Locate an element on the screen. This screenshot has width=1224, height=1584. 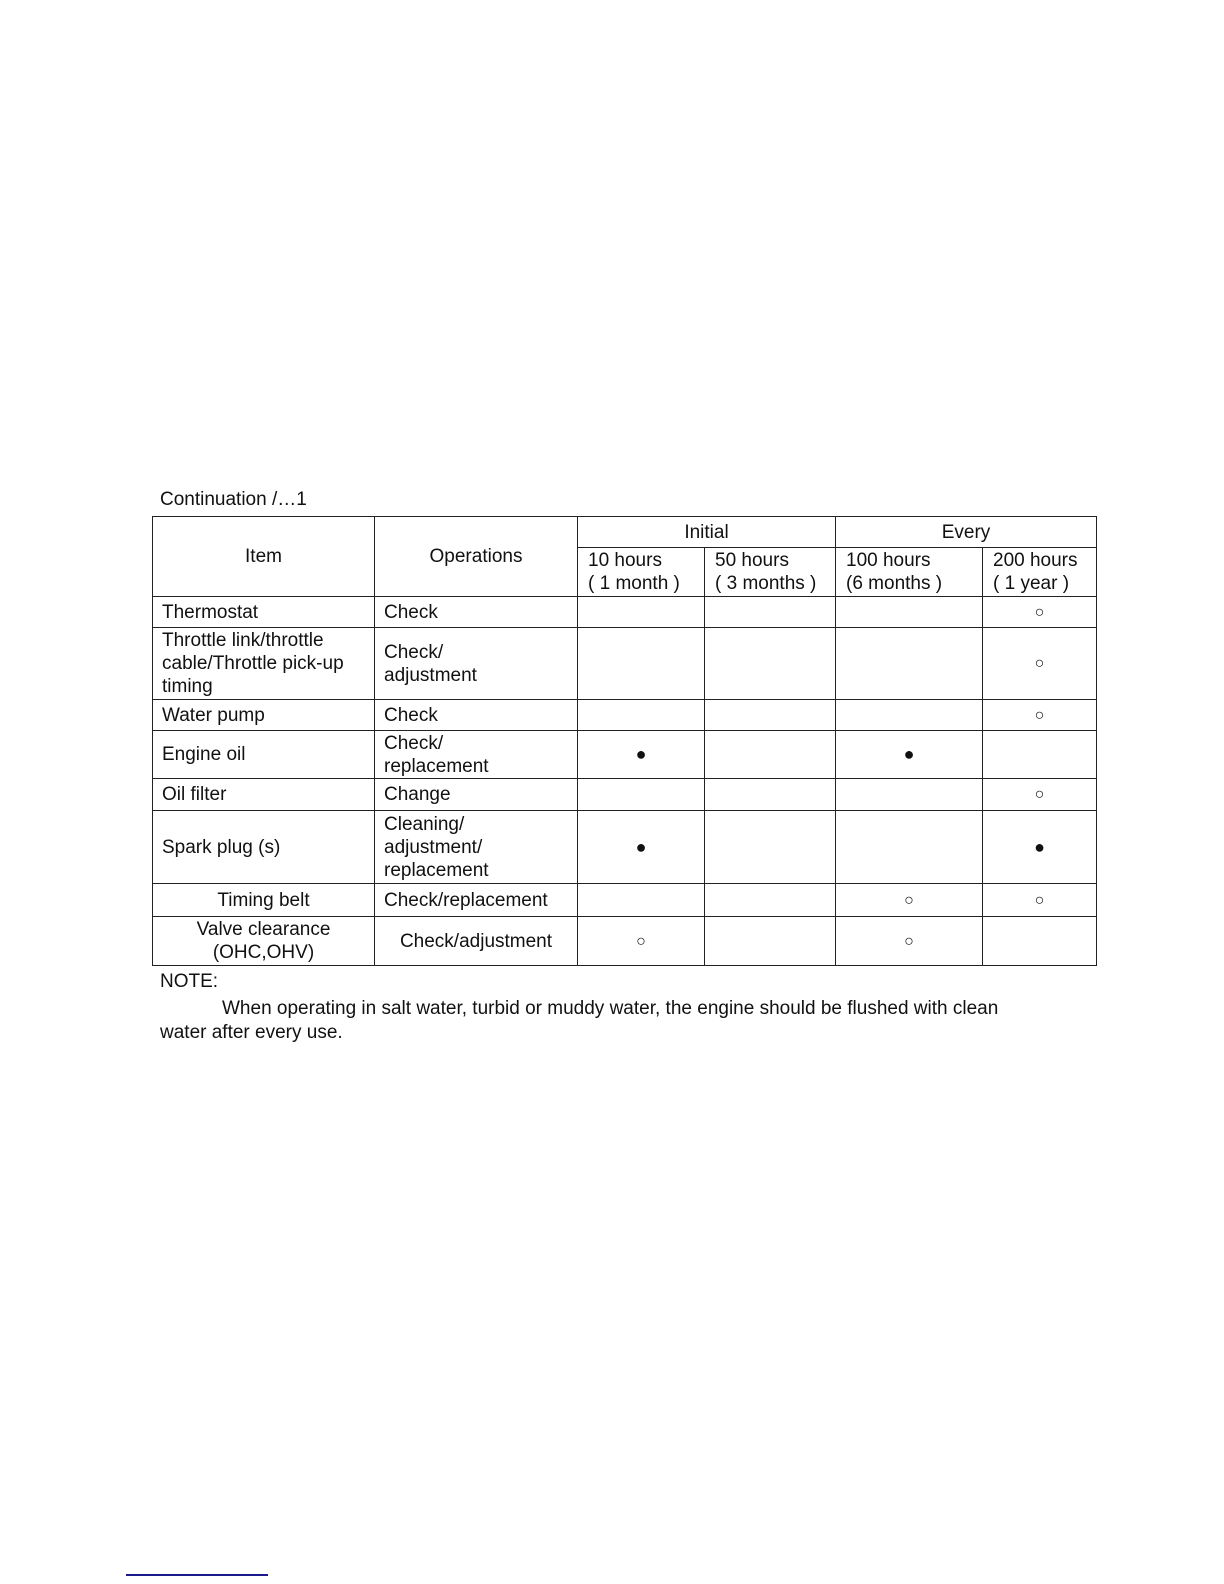
table-row: Oil filter Change ○ is located at coordinates (624, 794).